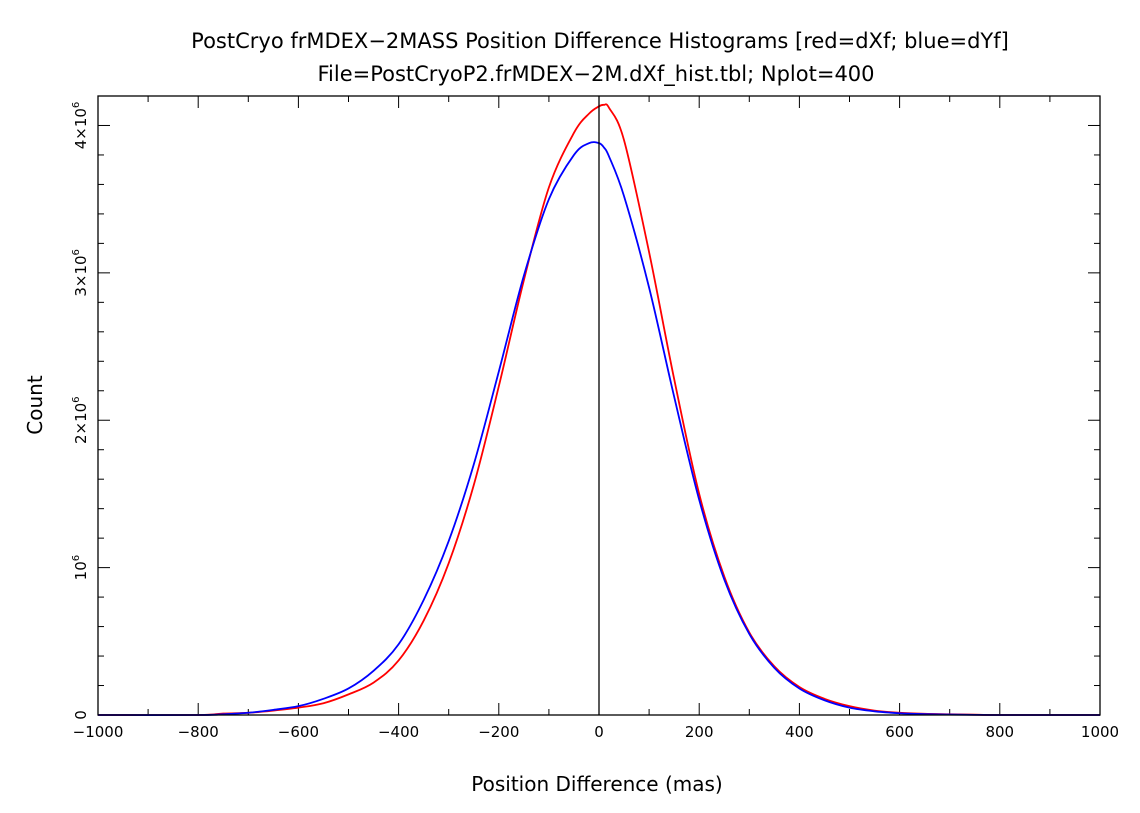 This screenshot has width=1140, height=813. I want to click on x-tick-label: 800, so click(999, 732).